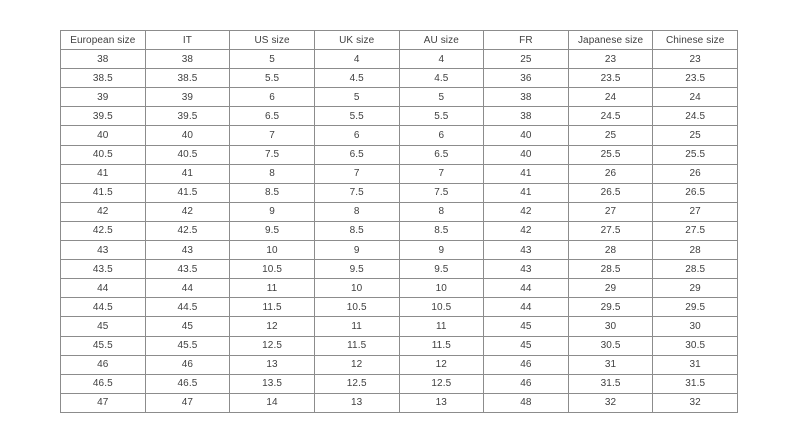 This screenshot has width=794, height=444. Describe the element at coordinates (272, 250) in the screenshot. I see `table-cell: 10` at that location.